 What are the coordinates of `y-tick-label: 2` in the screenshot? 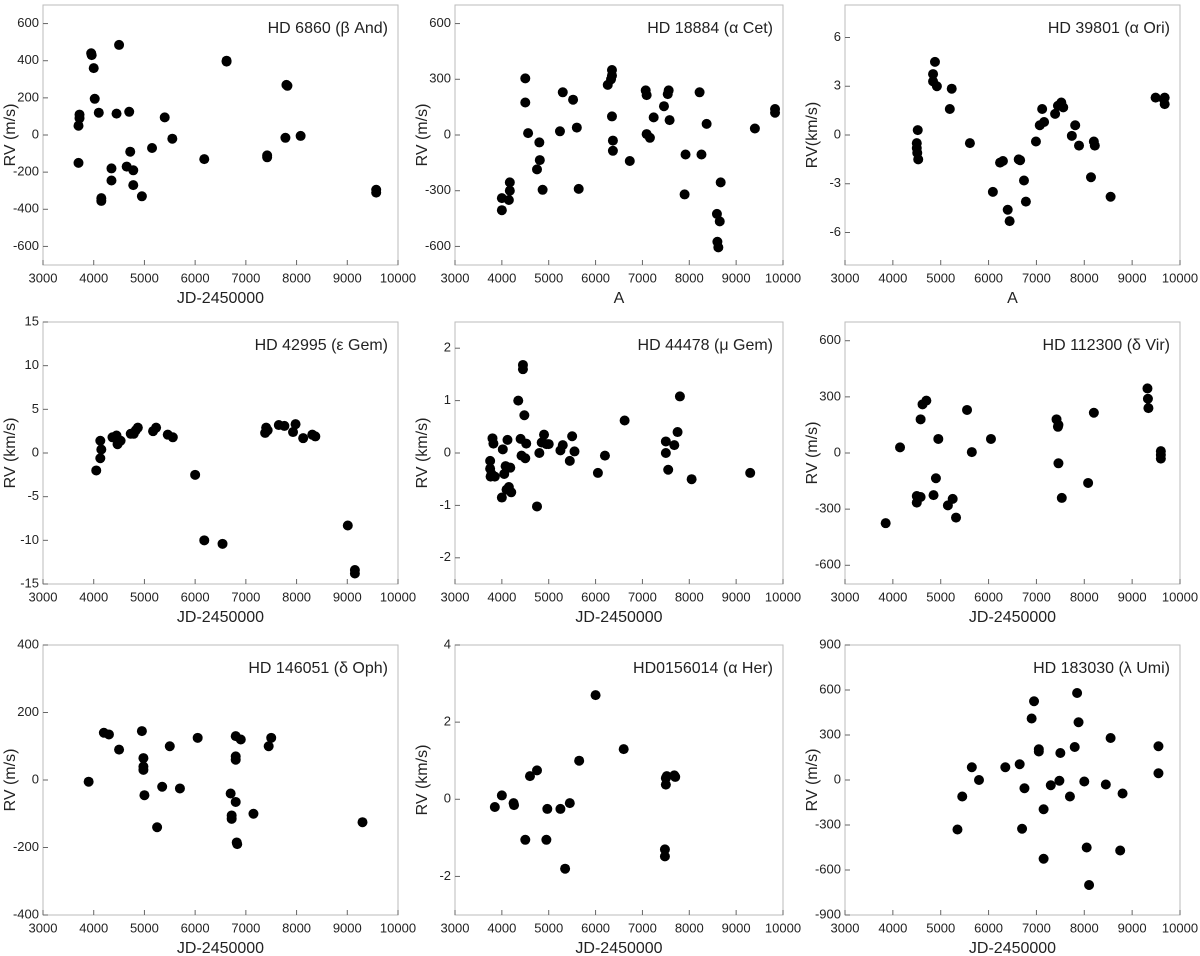 It's located at (447, 347).